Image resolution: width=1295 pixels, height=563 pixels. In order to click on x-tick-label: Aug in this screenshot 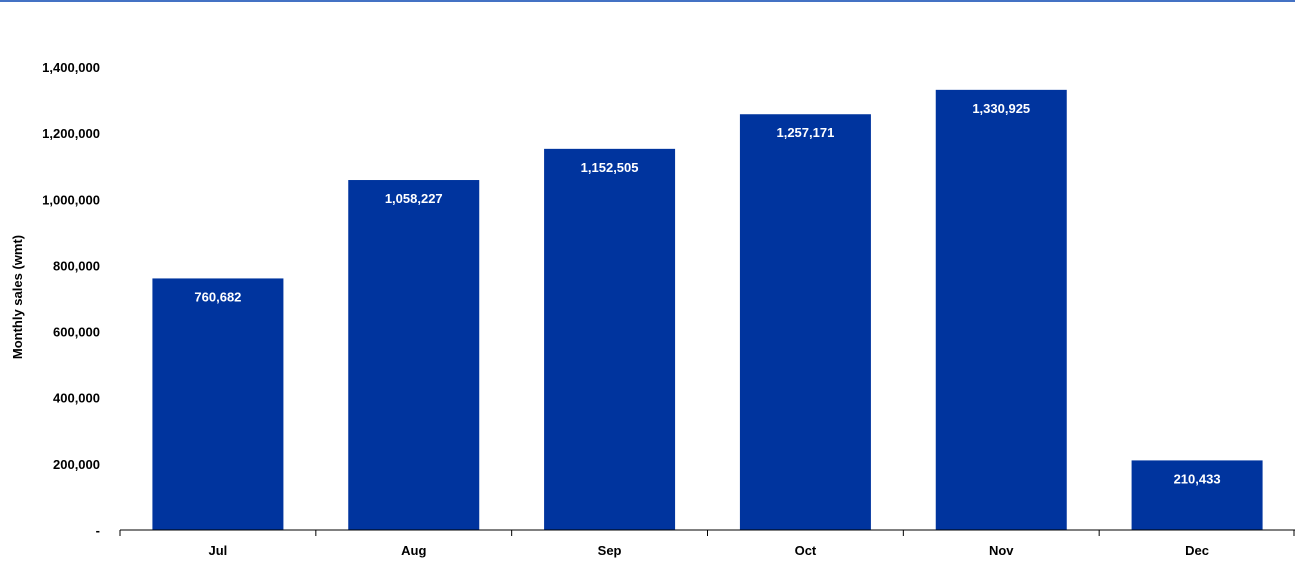, I will do `click(413, 550)`.